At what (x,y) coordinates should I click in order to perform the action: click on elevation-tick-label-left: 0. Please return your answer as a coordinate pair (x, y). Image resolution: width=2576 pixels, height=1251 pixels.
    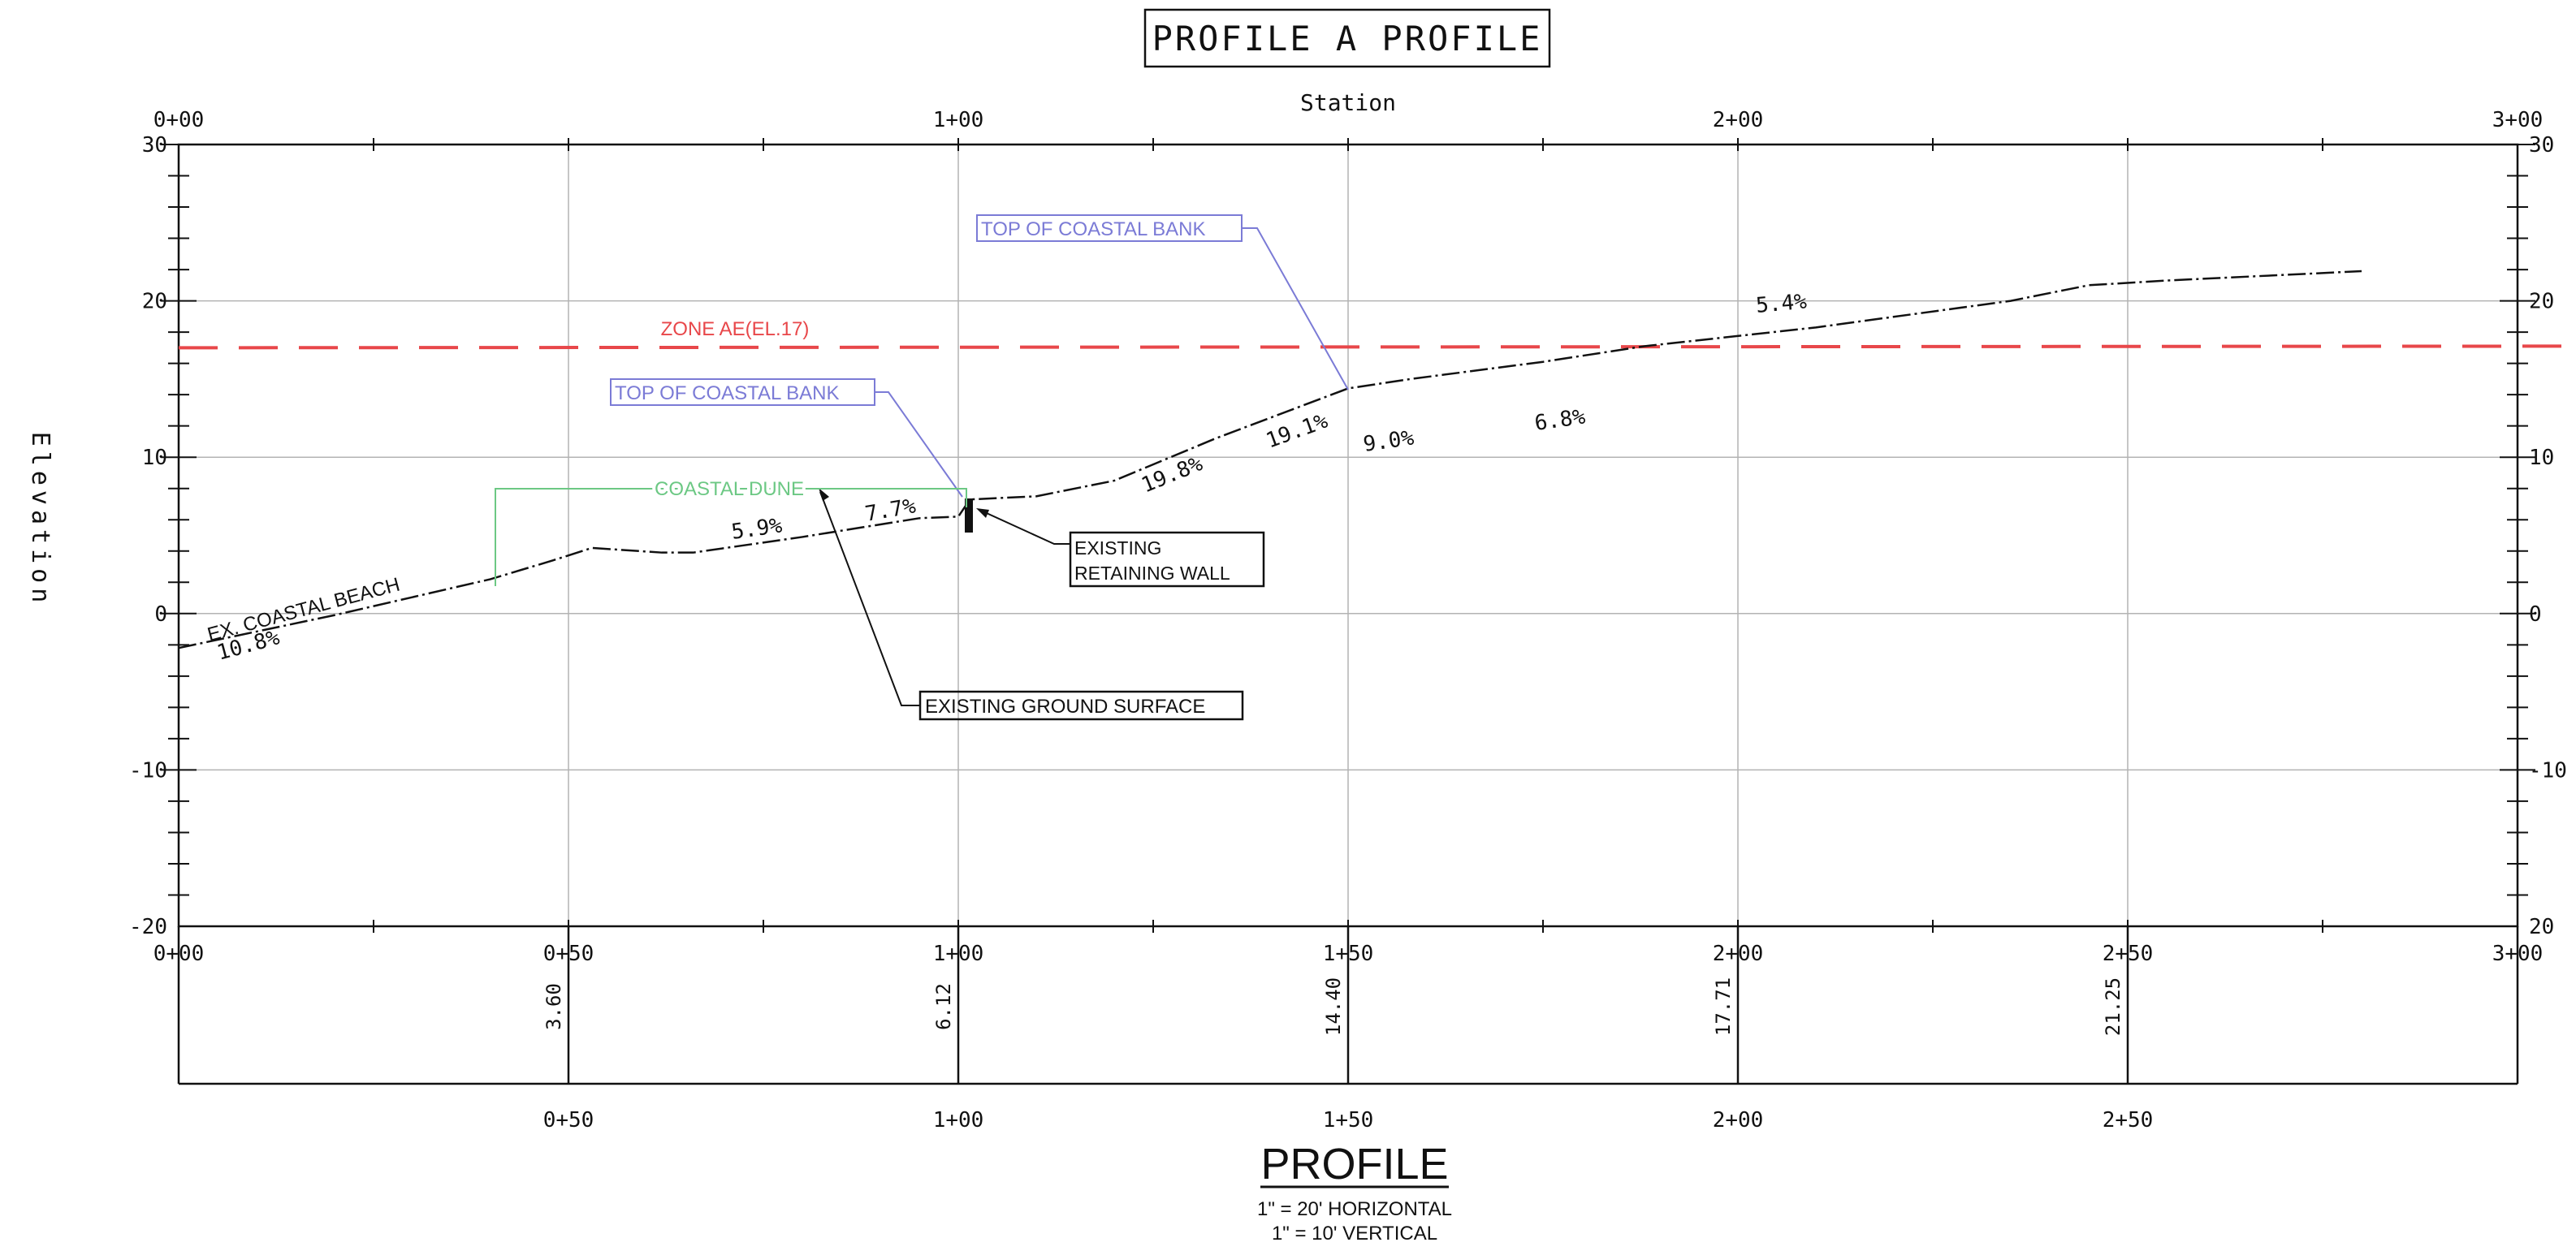
    Looking at the image, I should click on (161, 615).